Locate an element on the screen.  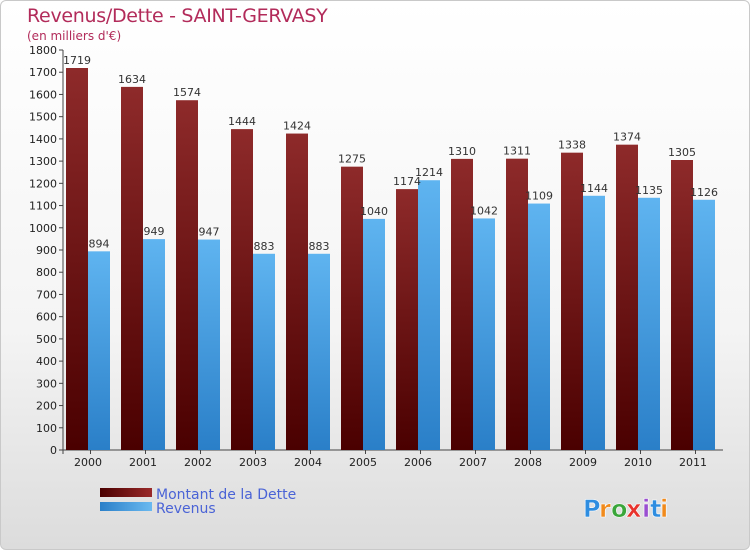
value-label-revenus: 1109 is located at coordinates (539, 196).